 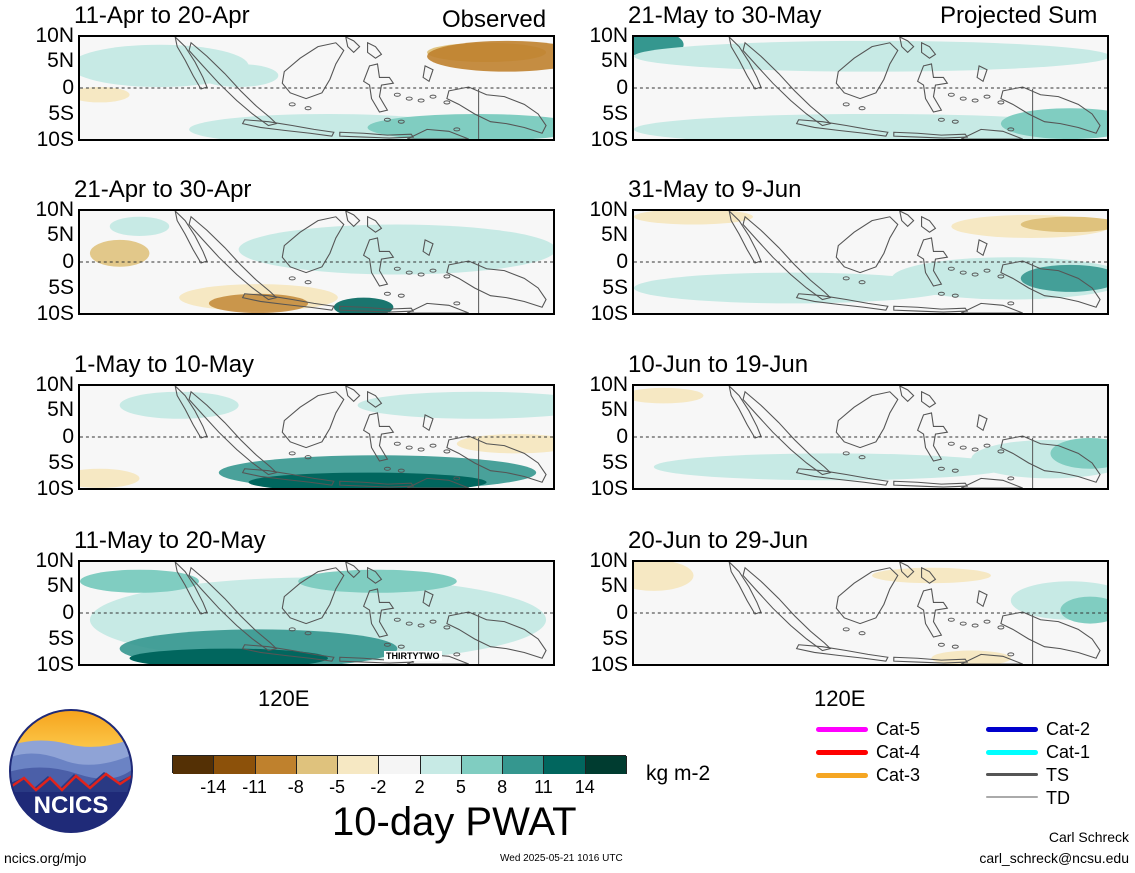 What do you see at coordinates (898, 752) in the screenshot?
I see `legend-label: Cat-4` at bounding box center [898, 752].